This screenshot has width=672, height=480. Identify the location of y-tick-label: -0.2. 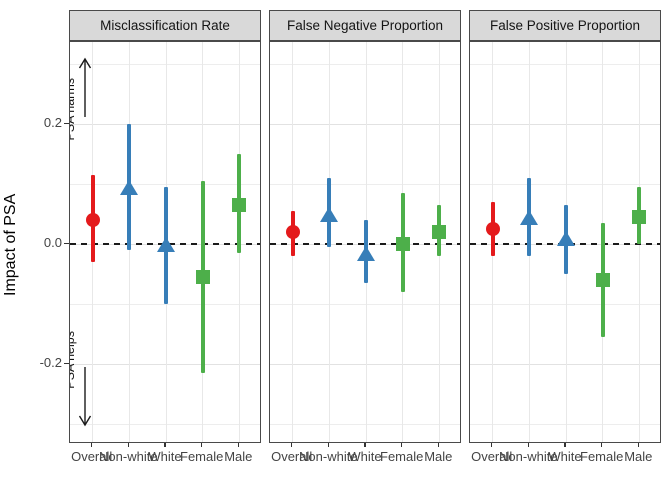
(50, 362).